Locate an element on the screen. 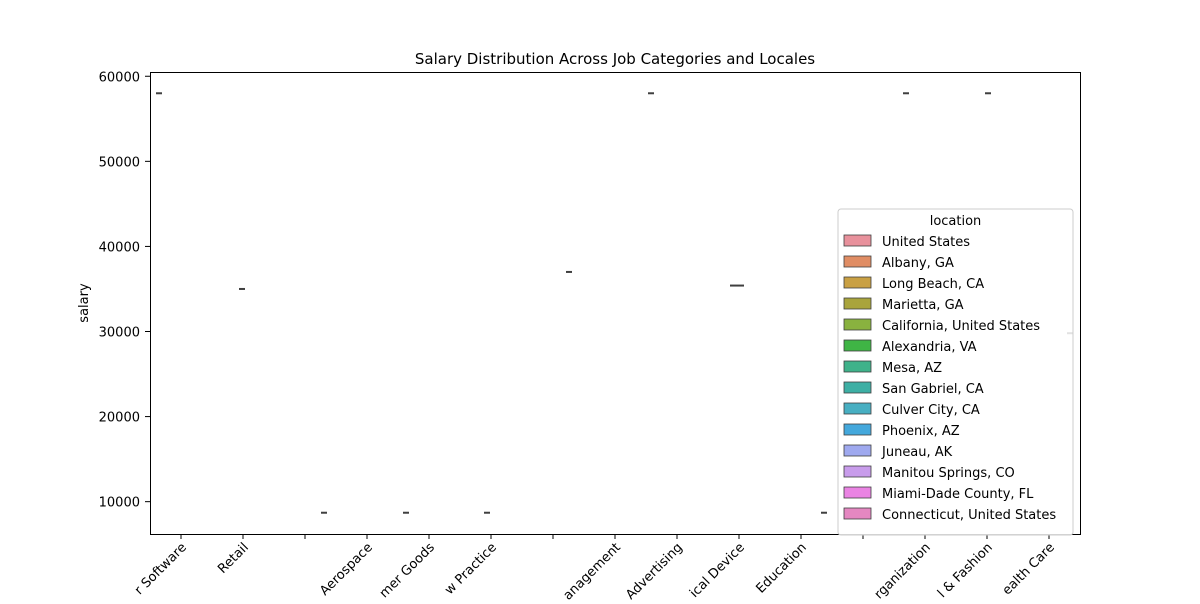  x-tick-label: rganization is located at coordinates (903, 570).